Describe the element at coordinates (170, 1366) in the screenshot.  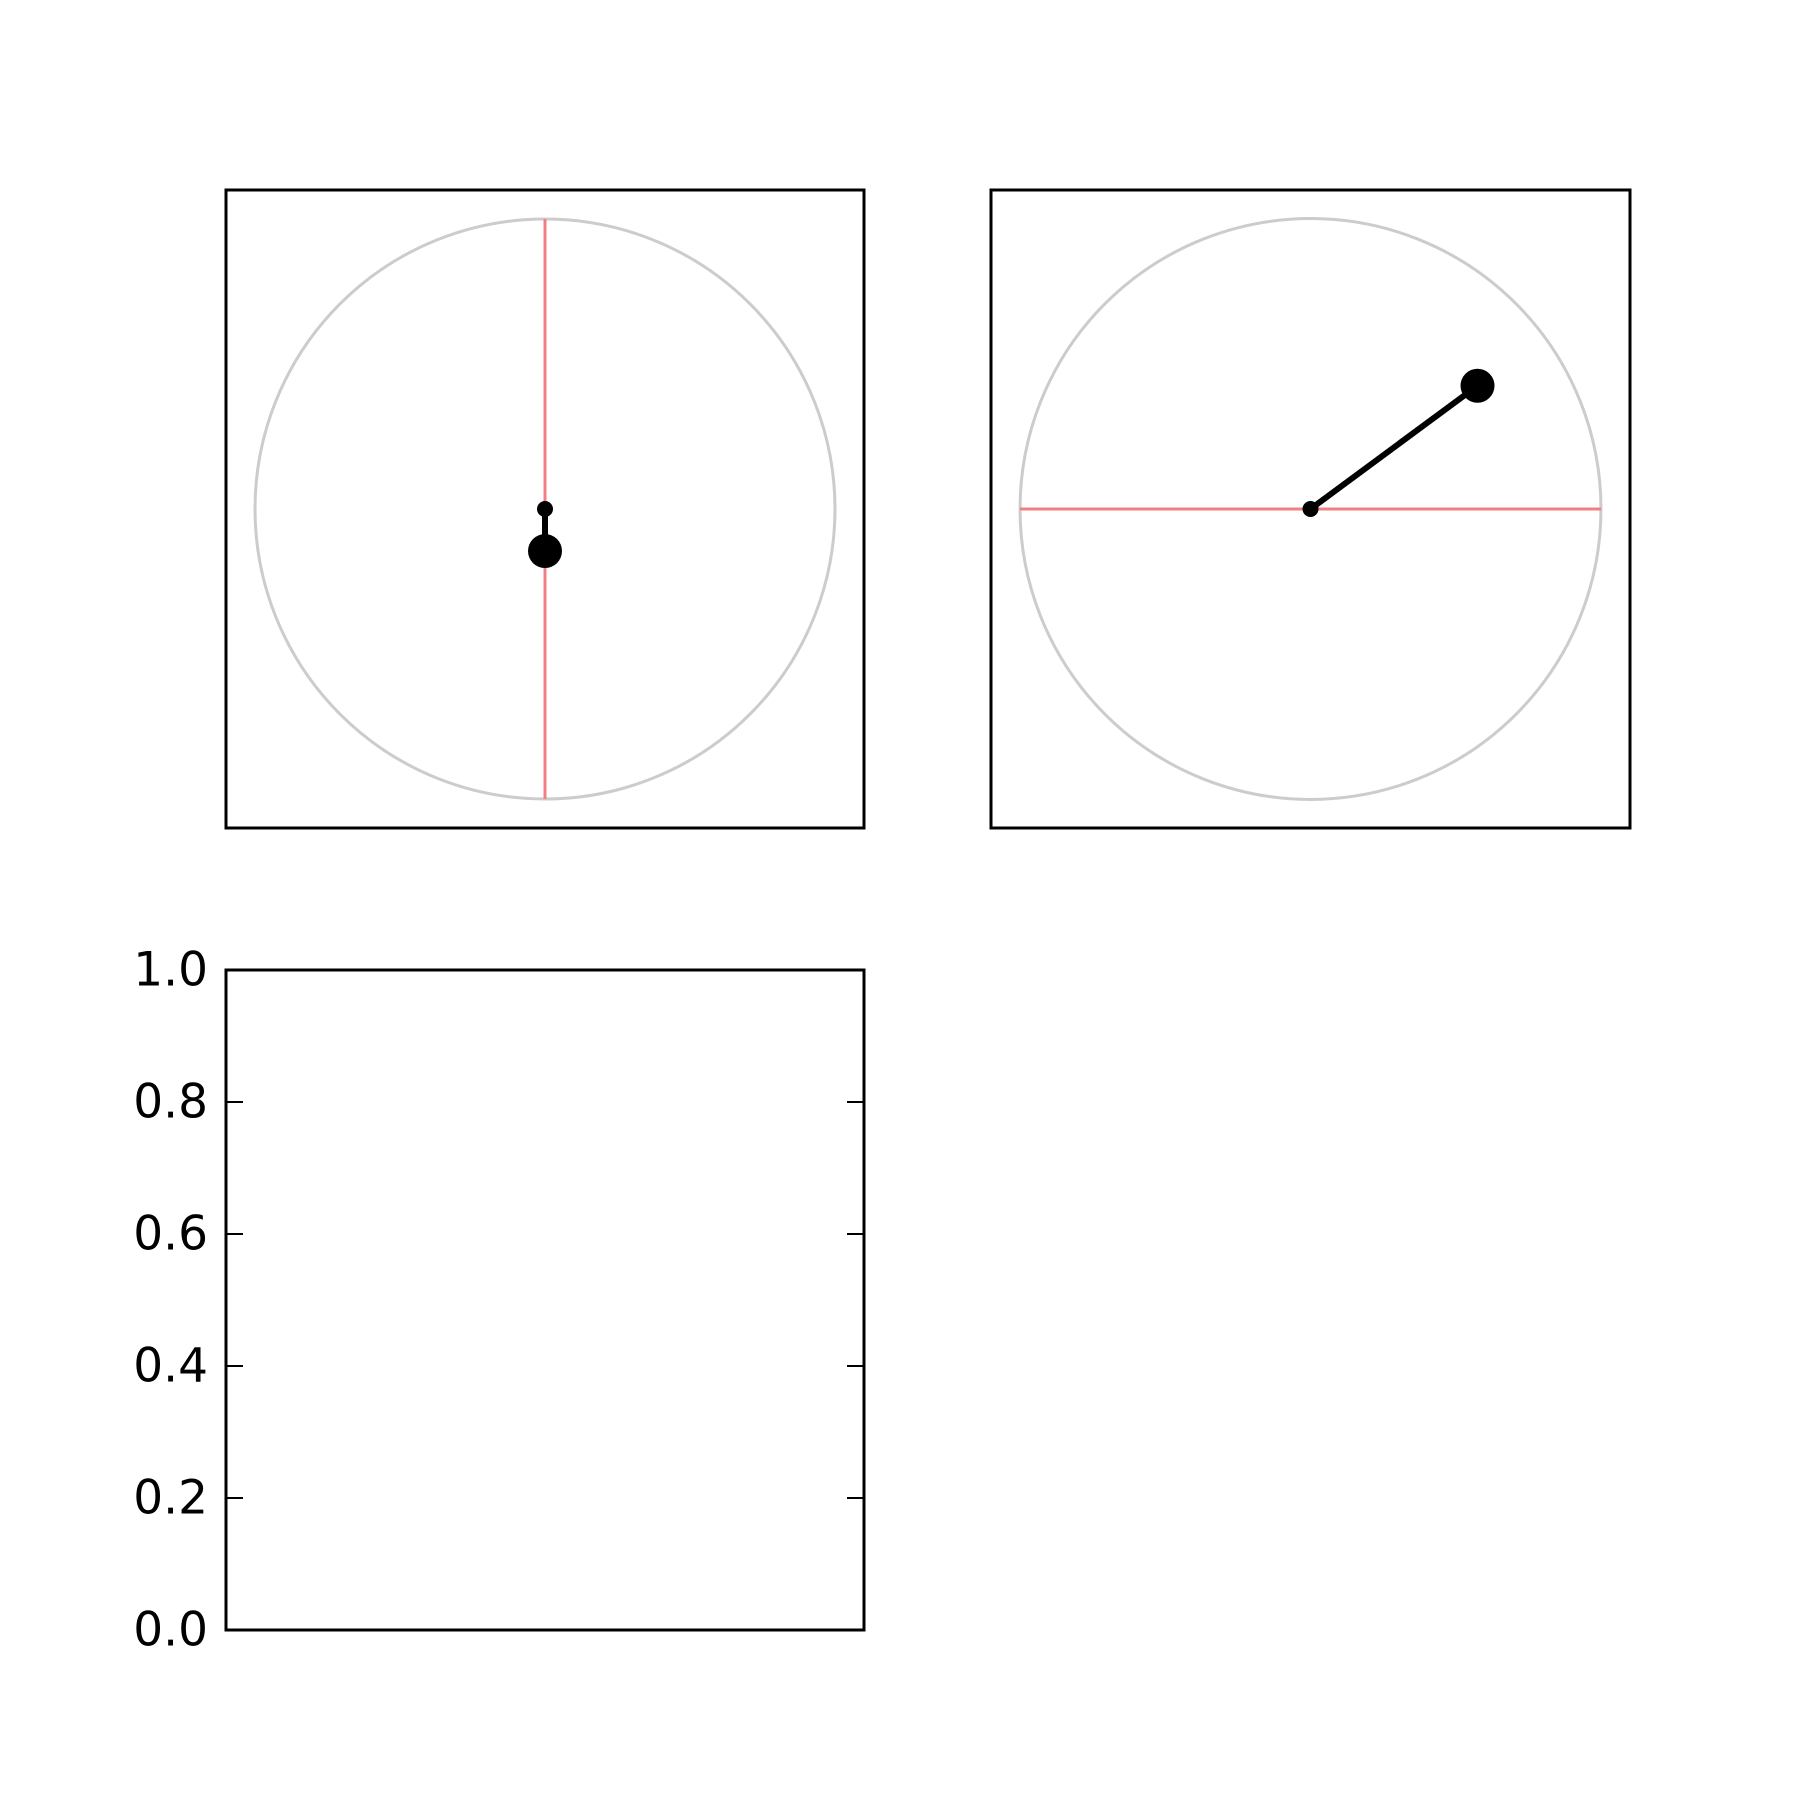
I see `y-tick-label: 0.4` at that location.